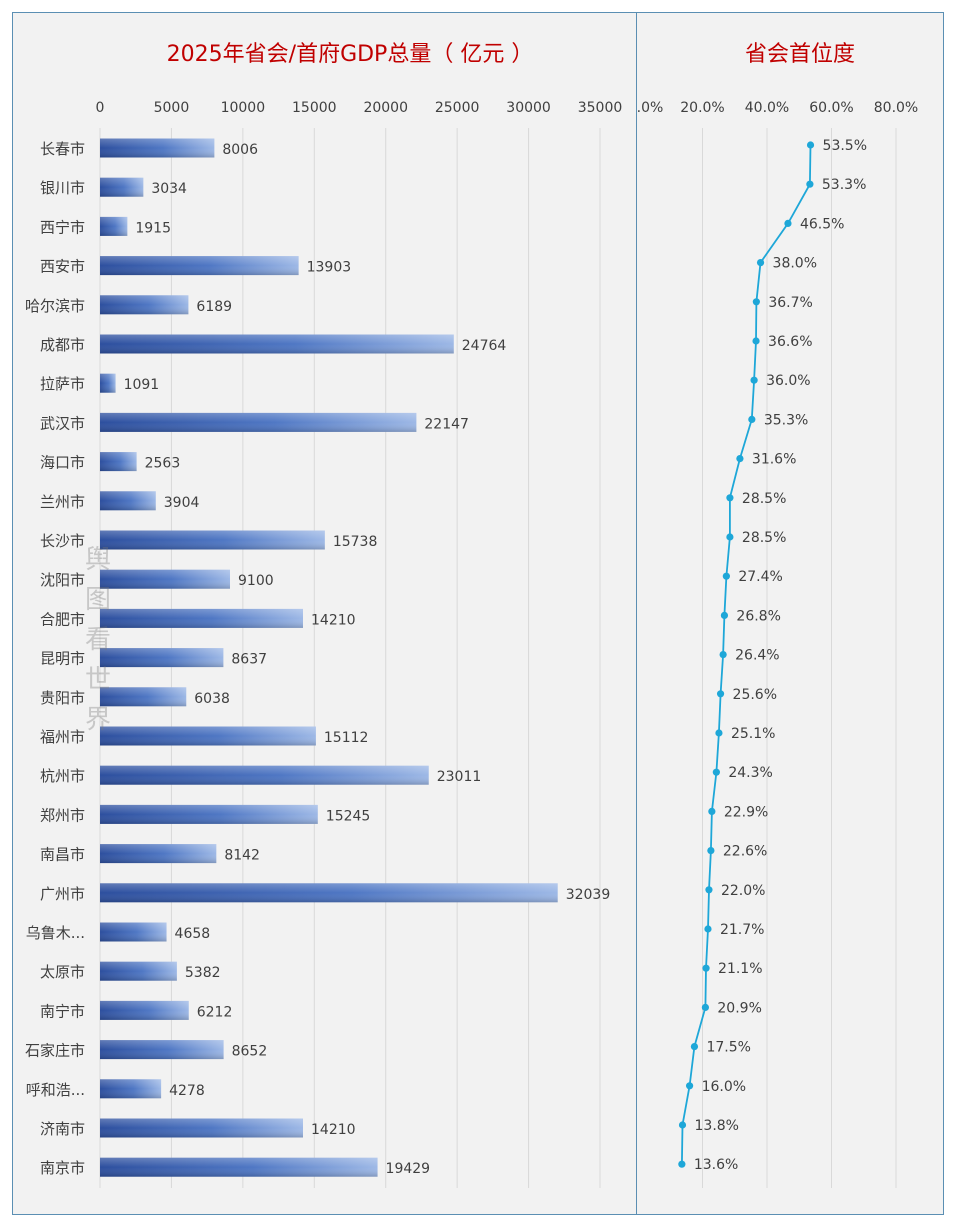 This screenshot has width=960, height=1226. I want to click on line-data-label: 35.3%, so click(786, 420).